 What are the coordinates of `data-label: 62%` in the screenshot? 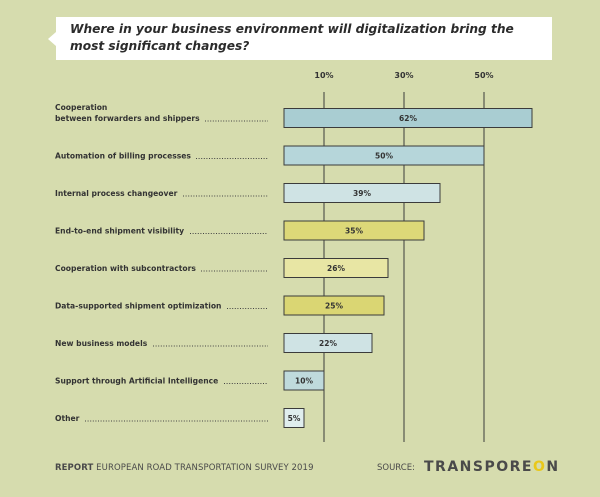 It's located at (408, 118).